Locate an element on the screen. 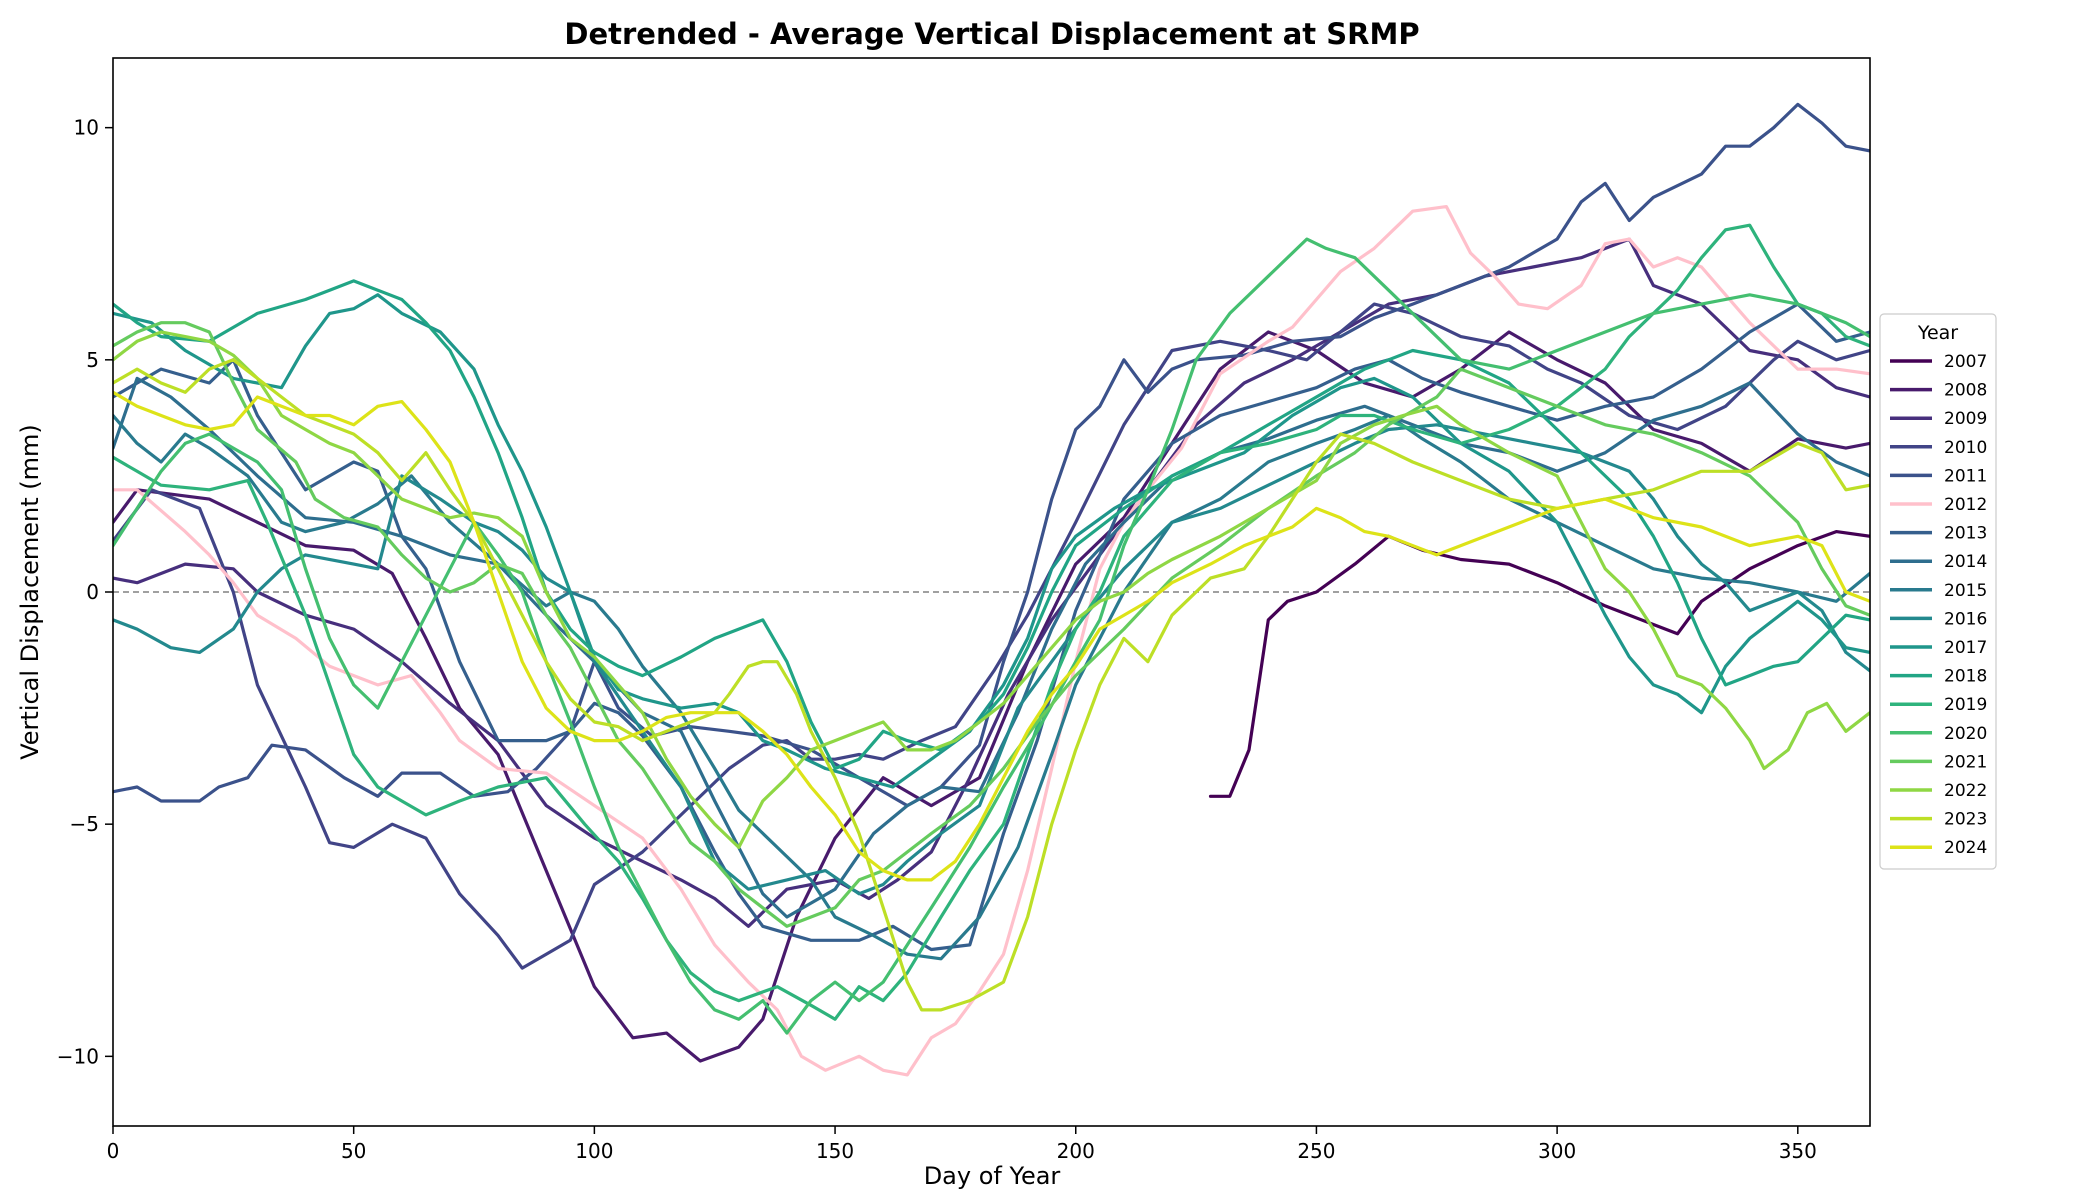  legend-label-2021: 2021 is located at coordinates (1965, 762).